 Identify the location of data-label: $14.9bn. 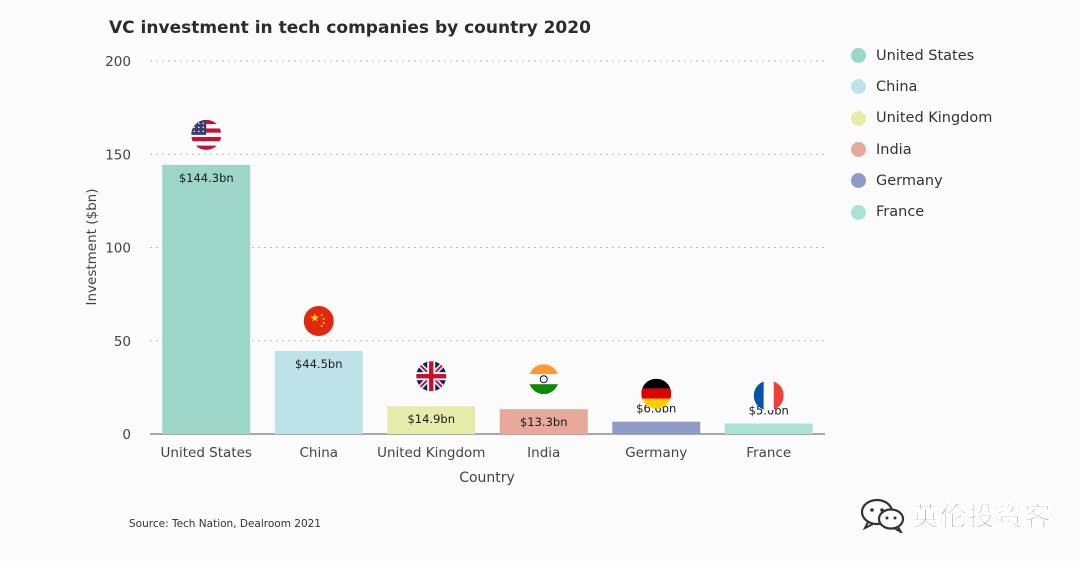
(431, 419).